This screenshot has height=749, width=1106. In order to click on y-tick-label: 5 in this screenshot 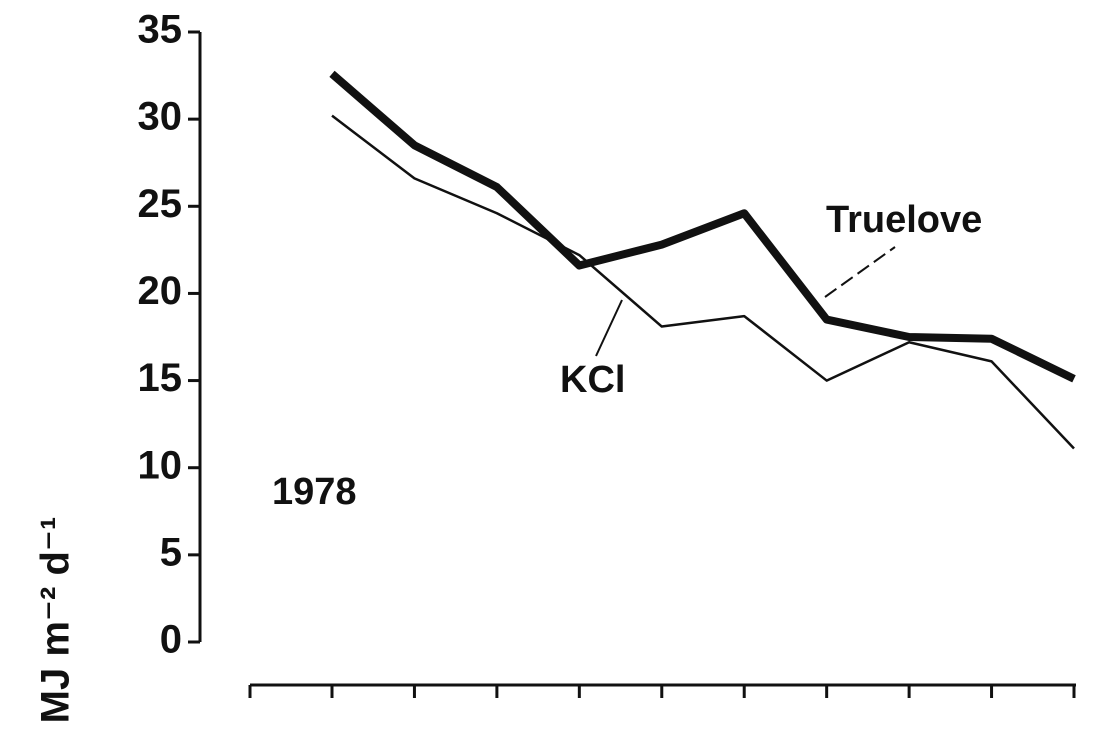, I will do `click(171, 552)`.